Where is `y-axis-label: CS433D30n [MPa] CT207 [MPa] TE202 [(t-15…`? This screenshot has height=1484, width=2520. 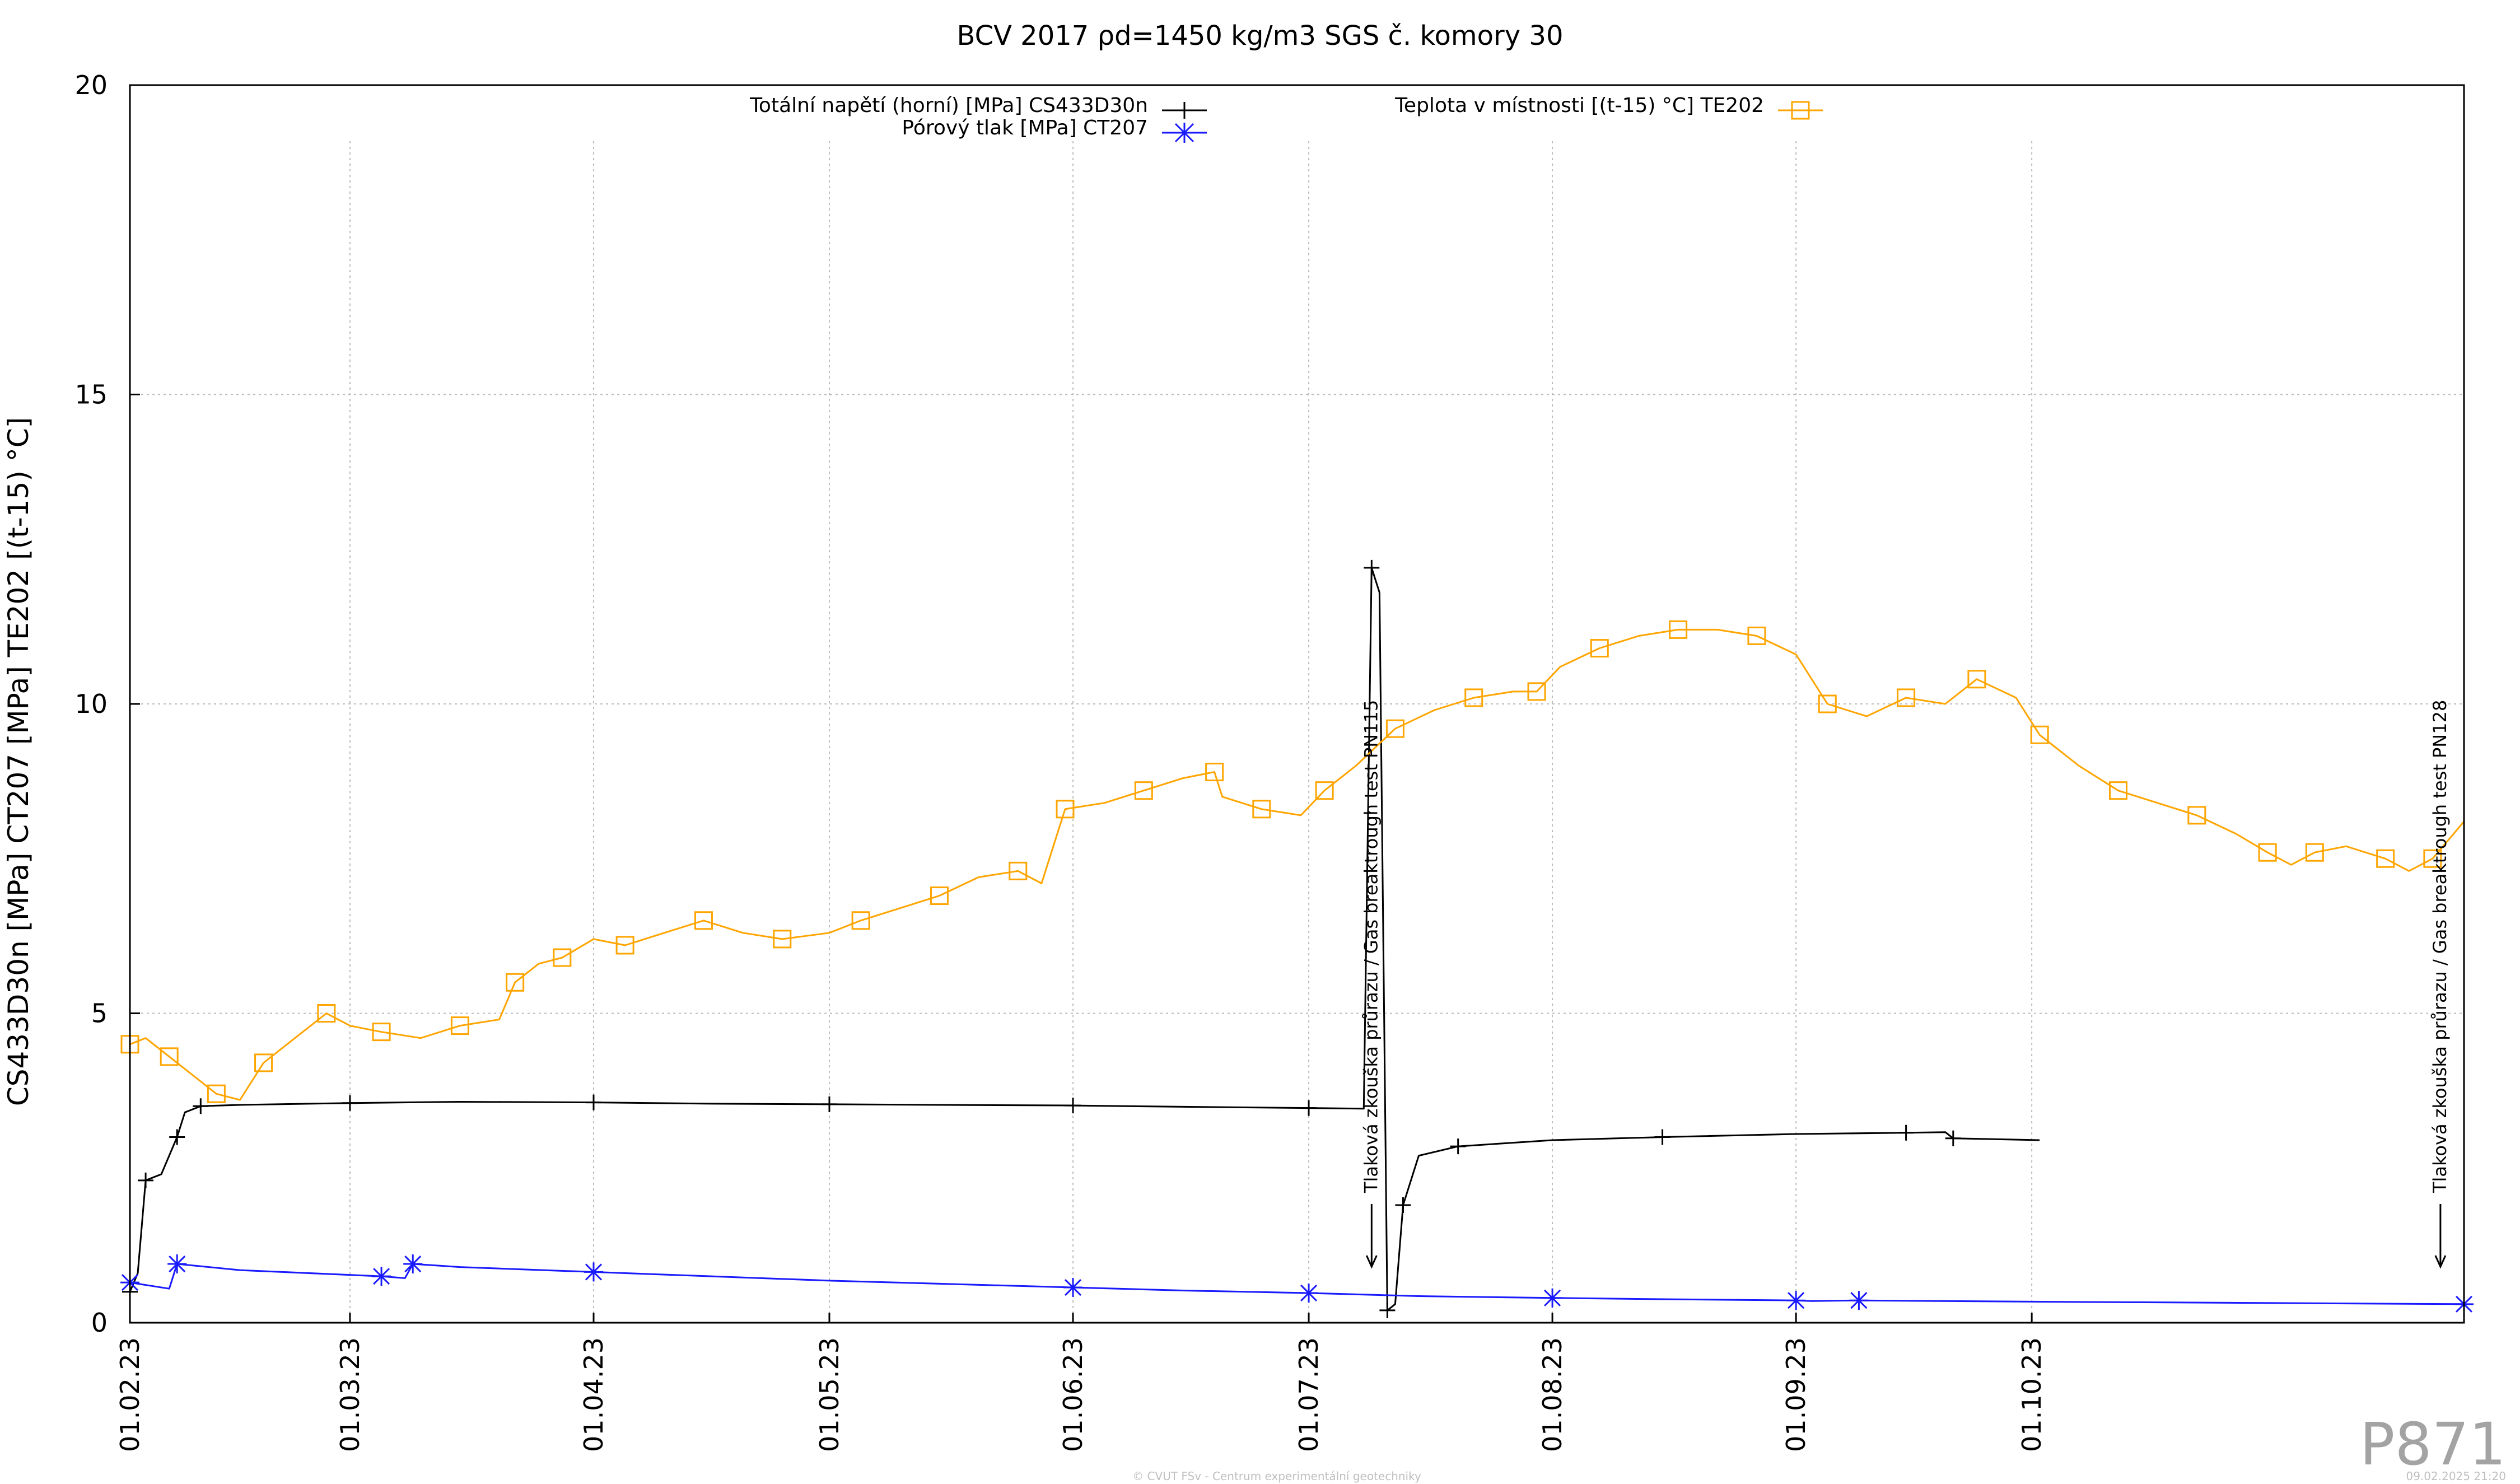
y-axis-label: CS433D30n [MPa] CT207 [MPa] TE202 [(t-15… is located at coordinates (18, 762).